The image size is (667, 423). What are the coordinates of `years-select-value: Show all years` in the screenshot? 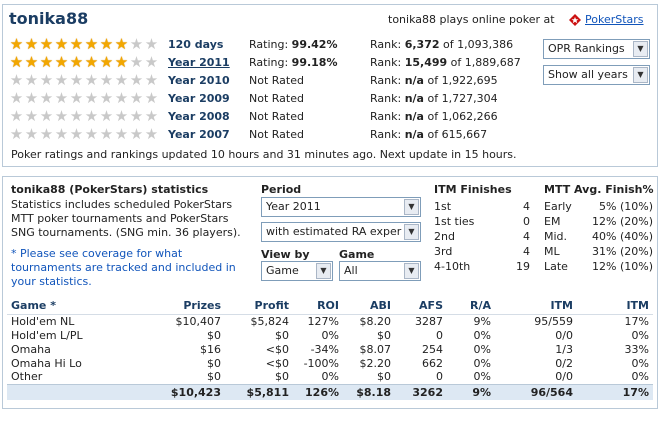 It's located at (588, 74).